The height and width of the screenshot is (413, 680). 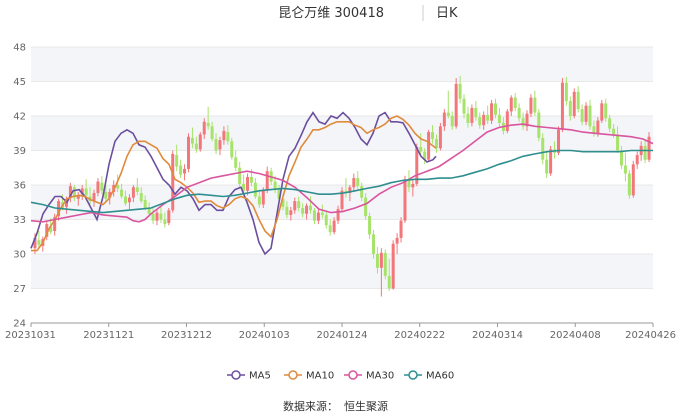 I want to click on plot-band, so click(x=342, y=271).